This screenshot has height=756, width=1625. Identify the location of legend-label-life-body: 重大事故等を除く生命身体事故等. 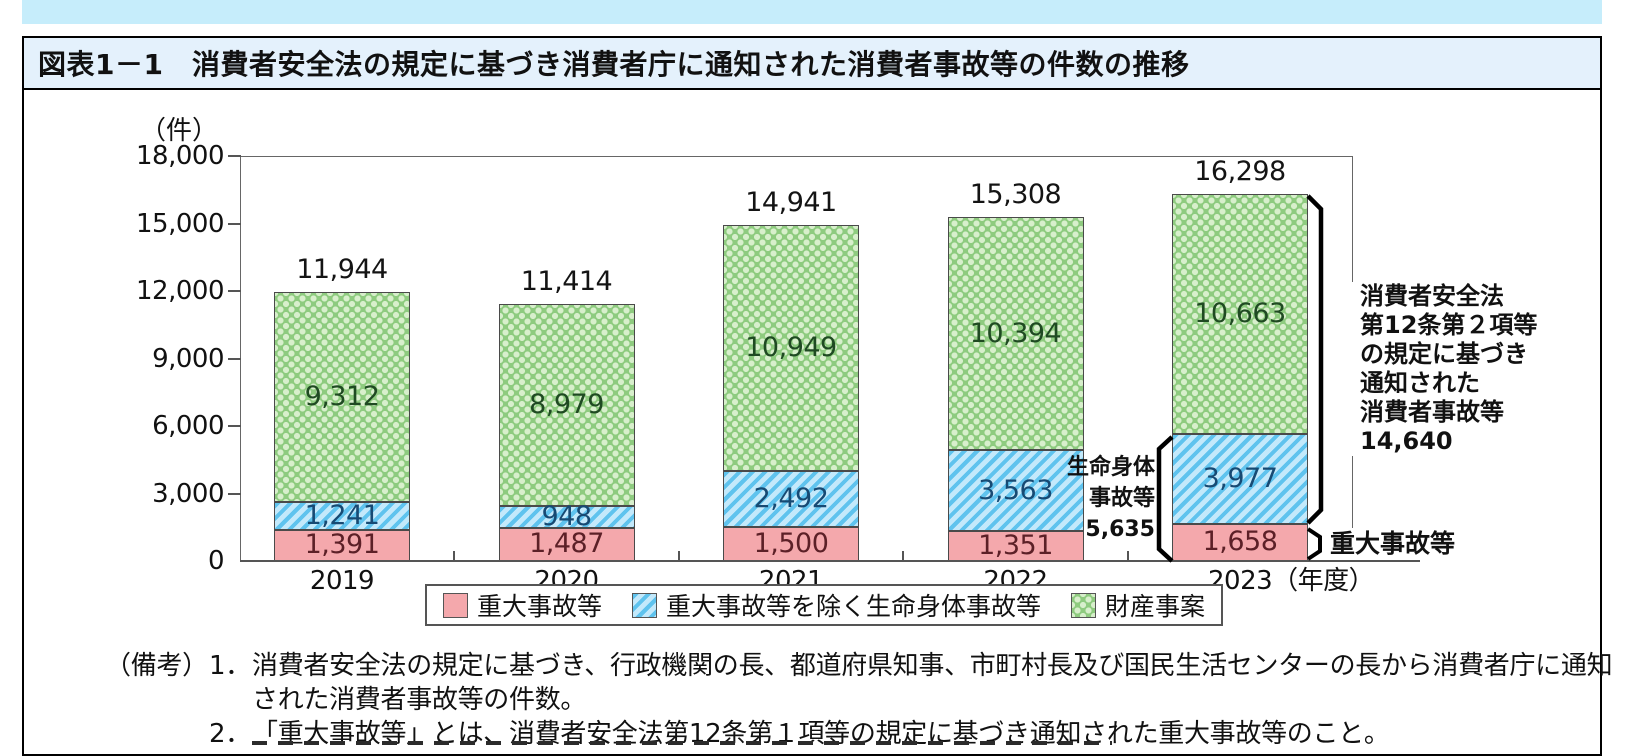
(854, 606).